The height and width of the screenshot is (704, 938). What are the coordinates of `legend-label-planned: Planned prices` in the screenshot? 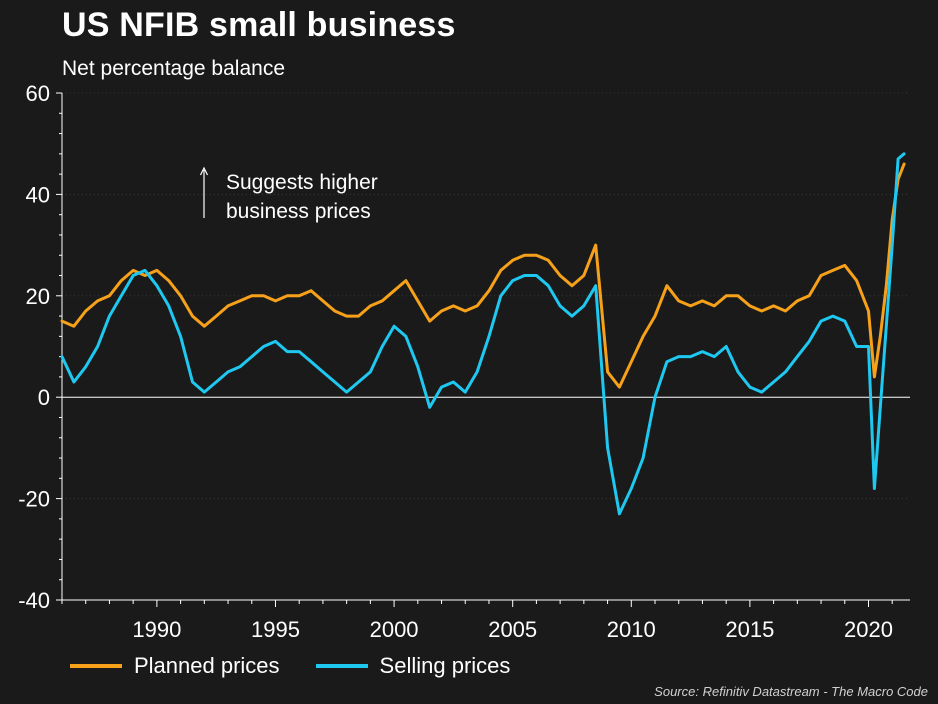 It's located at (207, 665).